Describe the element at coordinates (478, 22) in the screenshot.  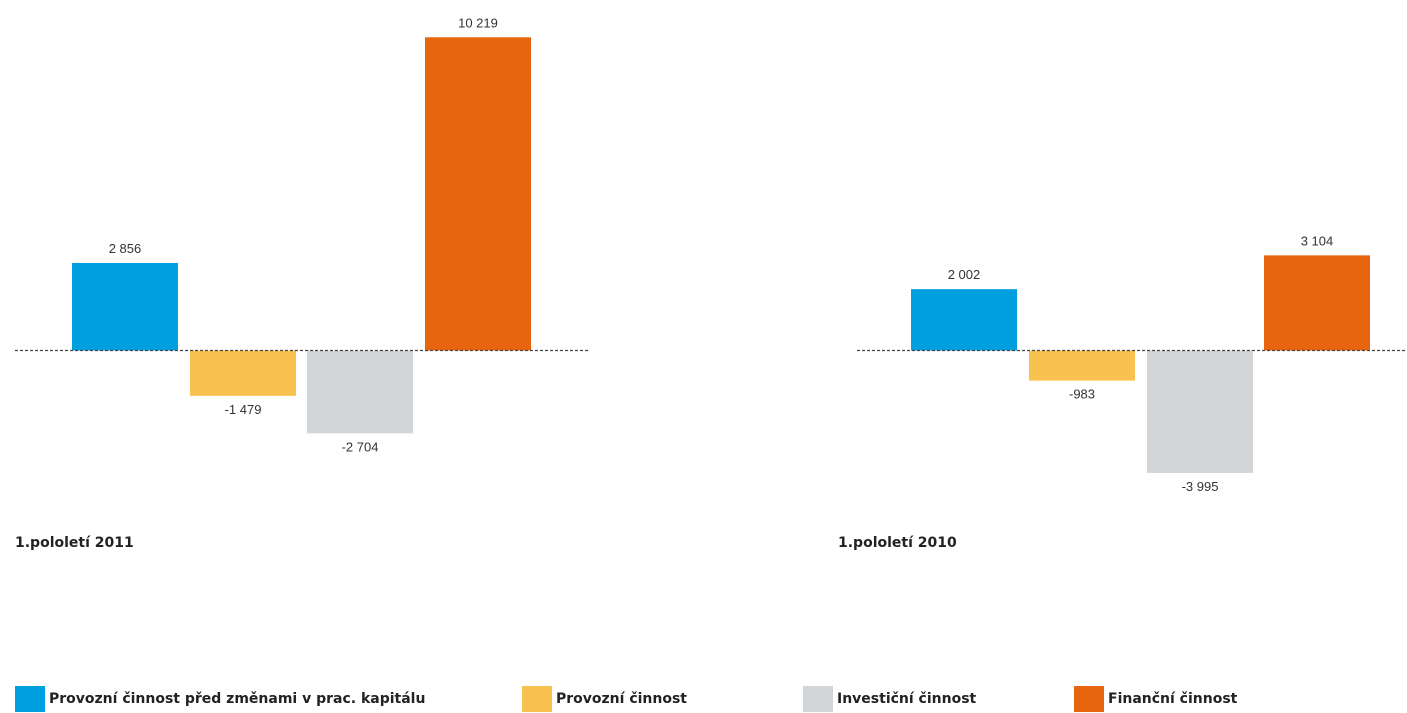
I see `value-label-financing: 10 219` at that location.